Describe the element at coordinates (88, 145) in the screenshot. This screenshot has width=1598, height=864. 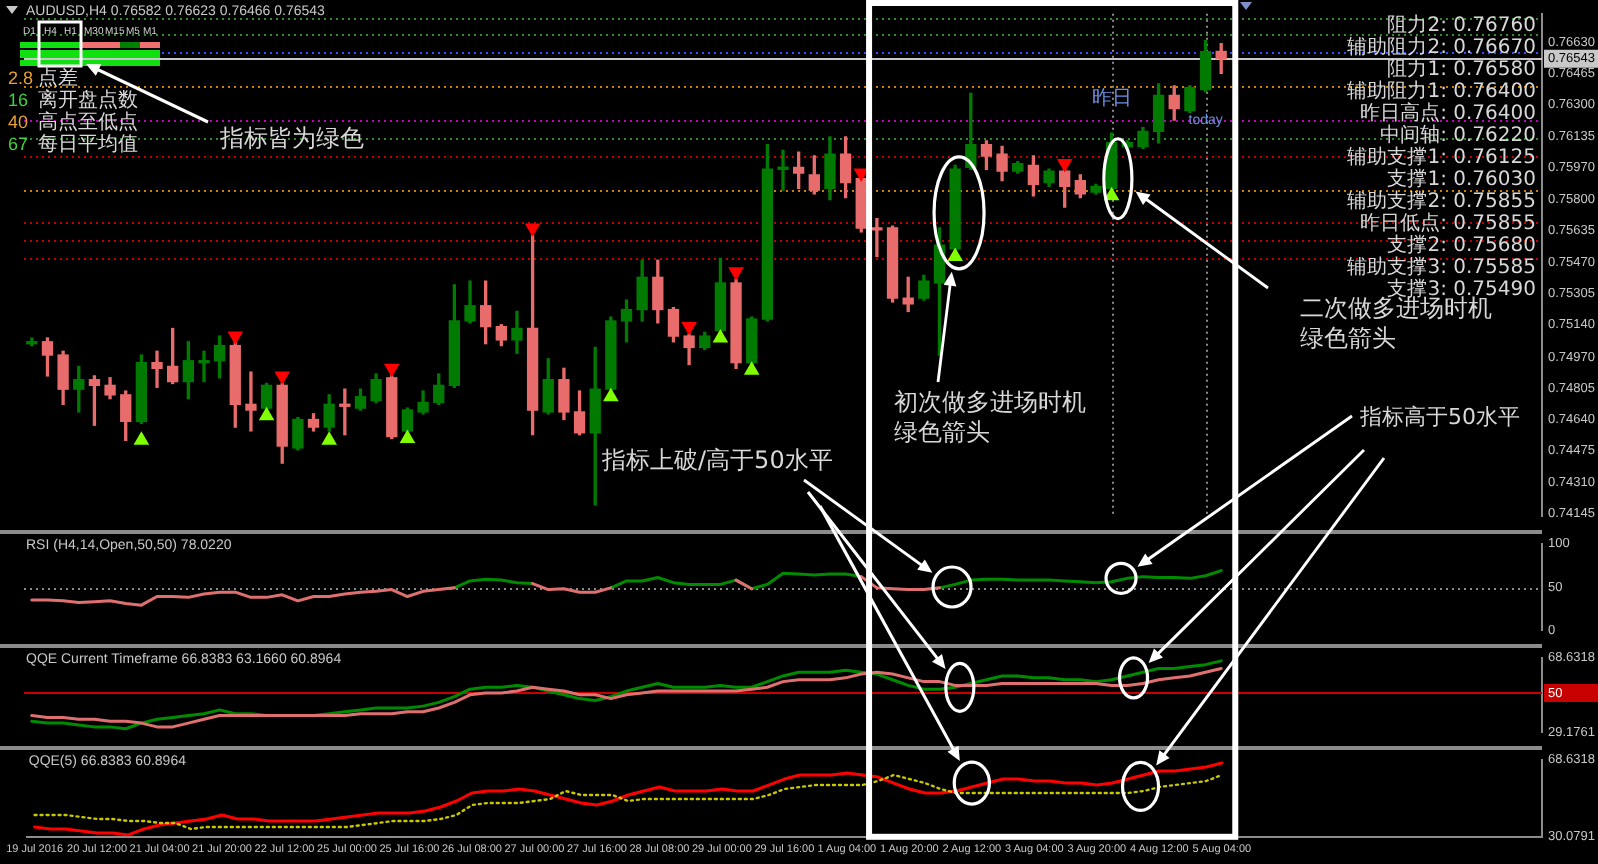
I see `annotation: 每日平均值` at that location.